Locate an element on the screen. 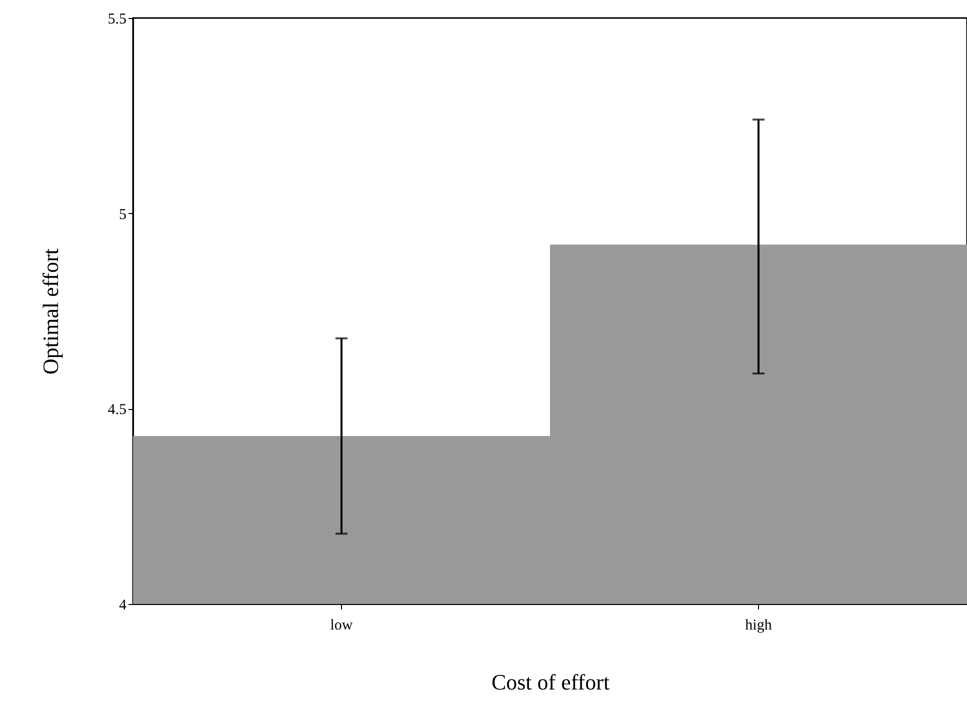 The width and height of the screenshot is (967, 706). x-tick-label: high is located at coordinates (758, 626).